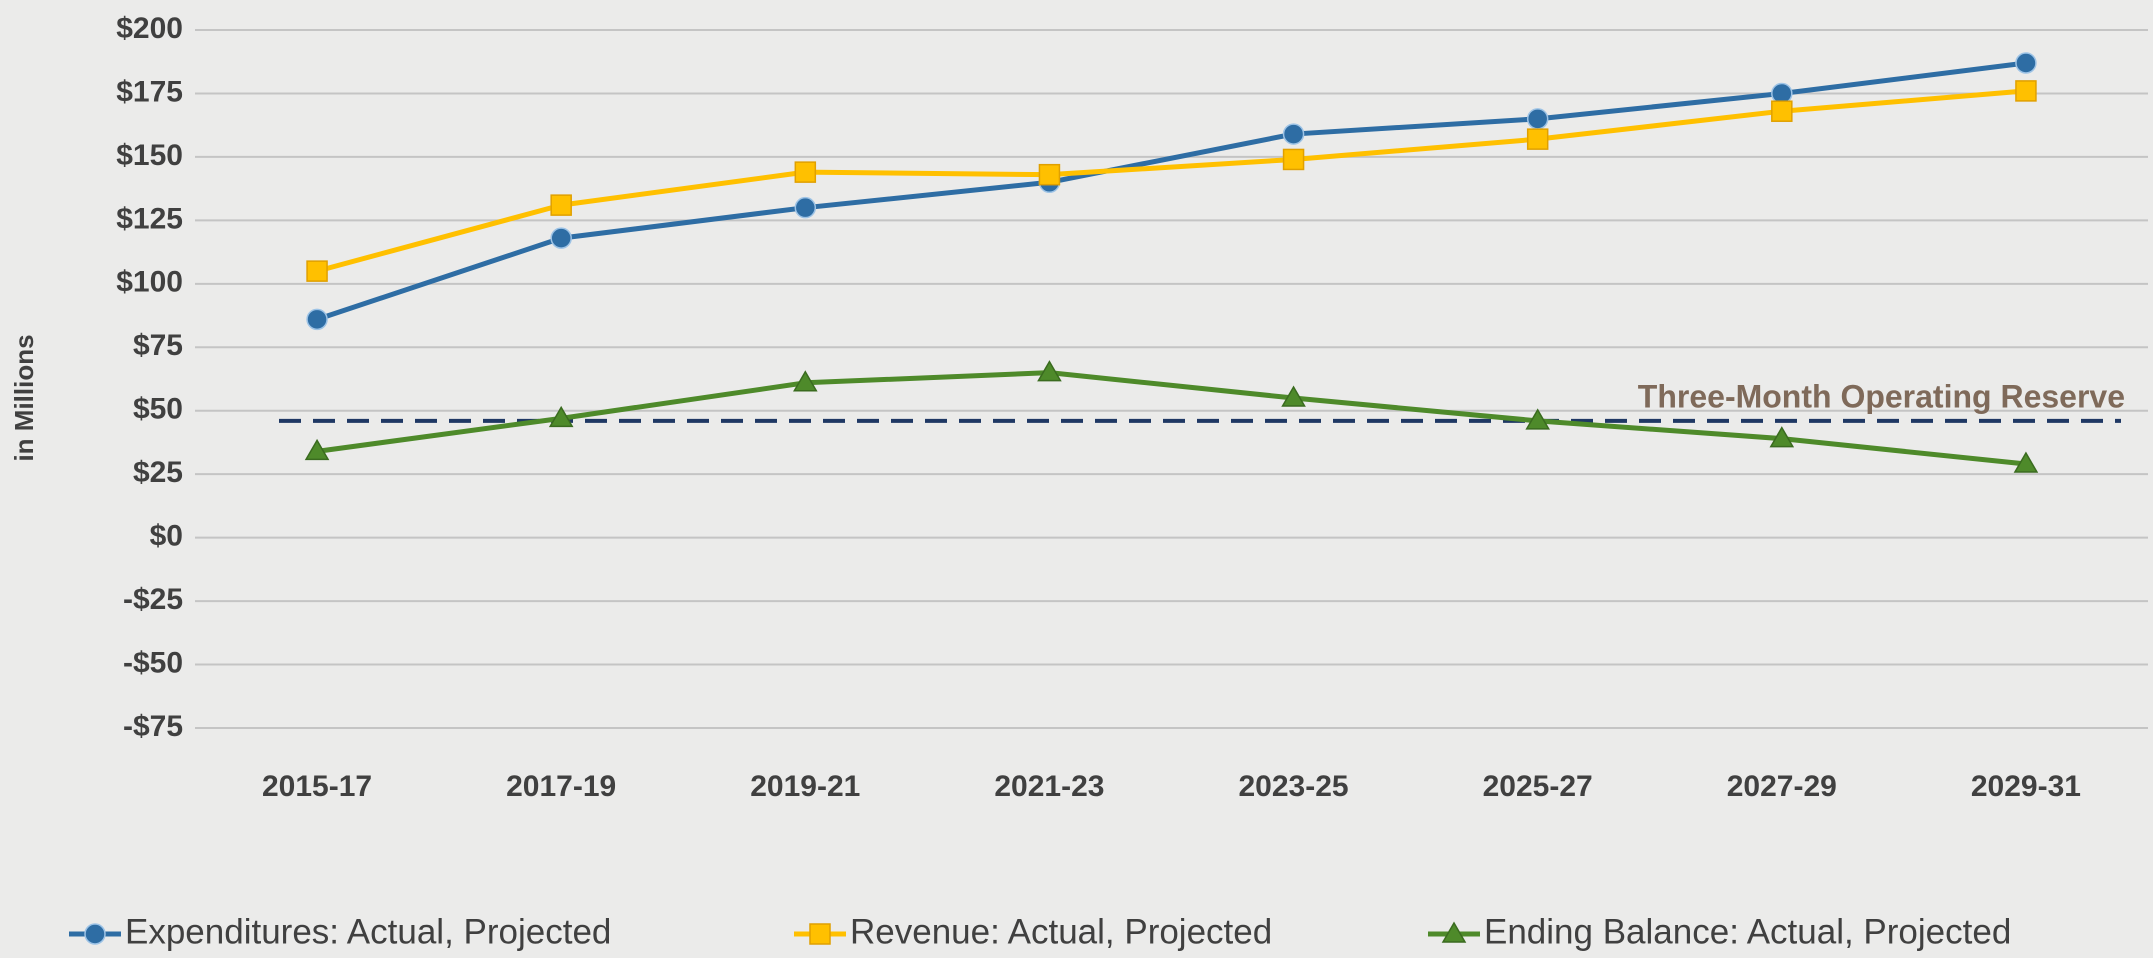  I want to click on y-tick-label: -$50, so click(153, 662).